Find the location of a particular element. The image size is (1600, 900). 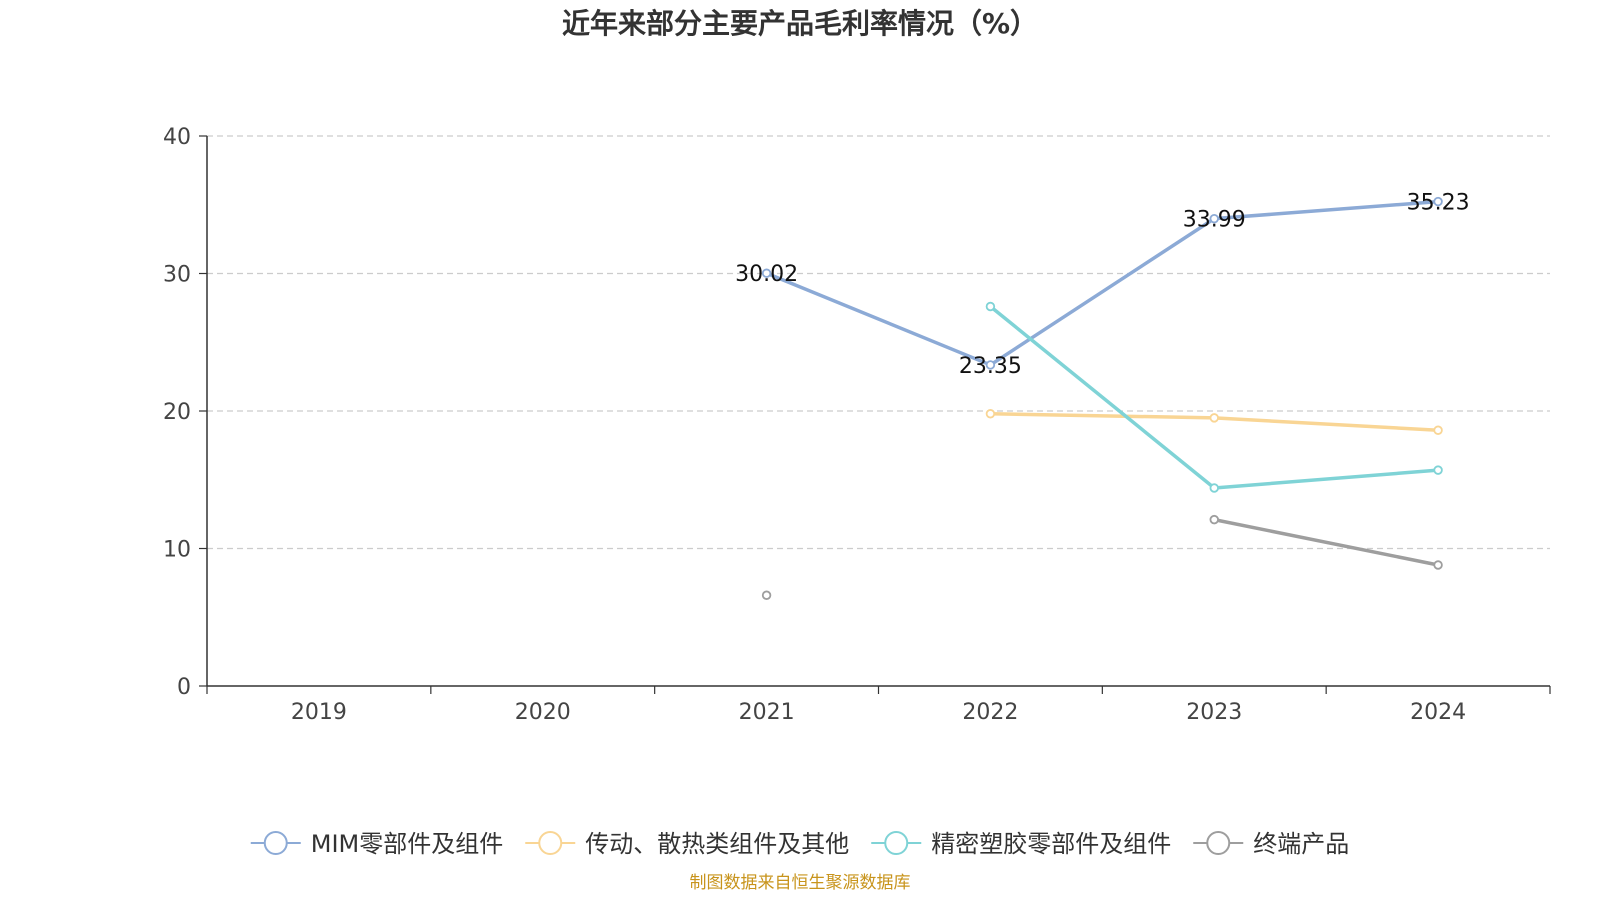

x-tick-label: 2023 is located at coordinates (1214, 712).